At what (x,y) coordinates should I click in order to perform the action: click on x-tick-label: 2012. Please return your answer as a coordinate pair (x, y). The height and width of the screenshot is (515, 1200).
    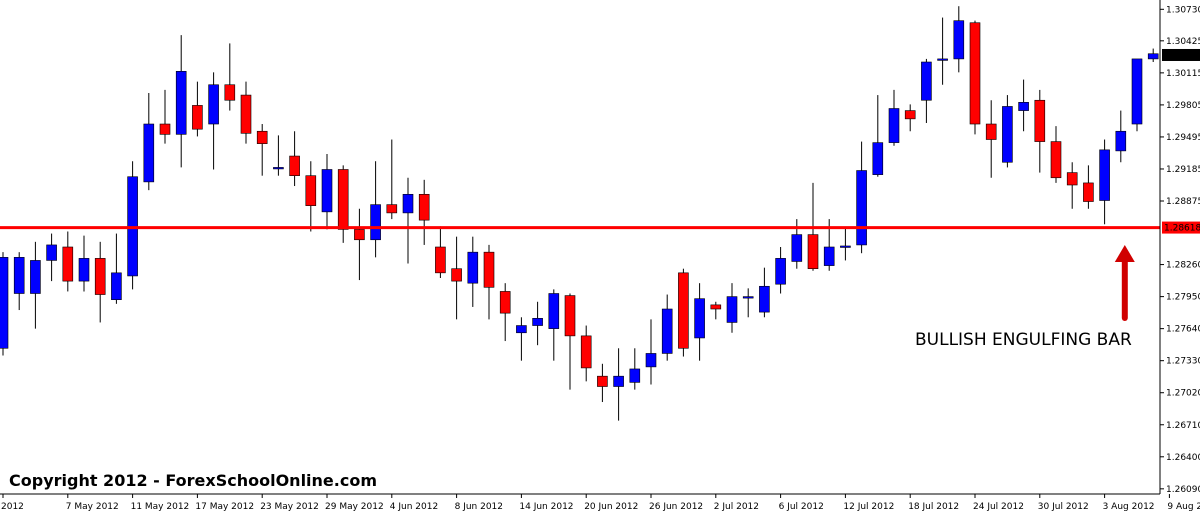
    Looking at the image, I should click on (12, 507).